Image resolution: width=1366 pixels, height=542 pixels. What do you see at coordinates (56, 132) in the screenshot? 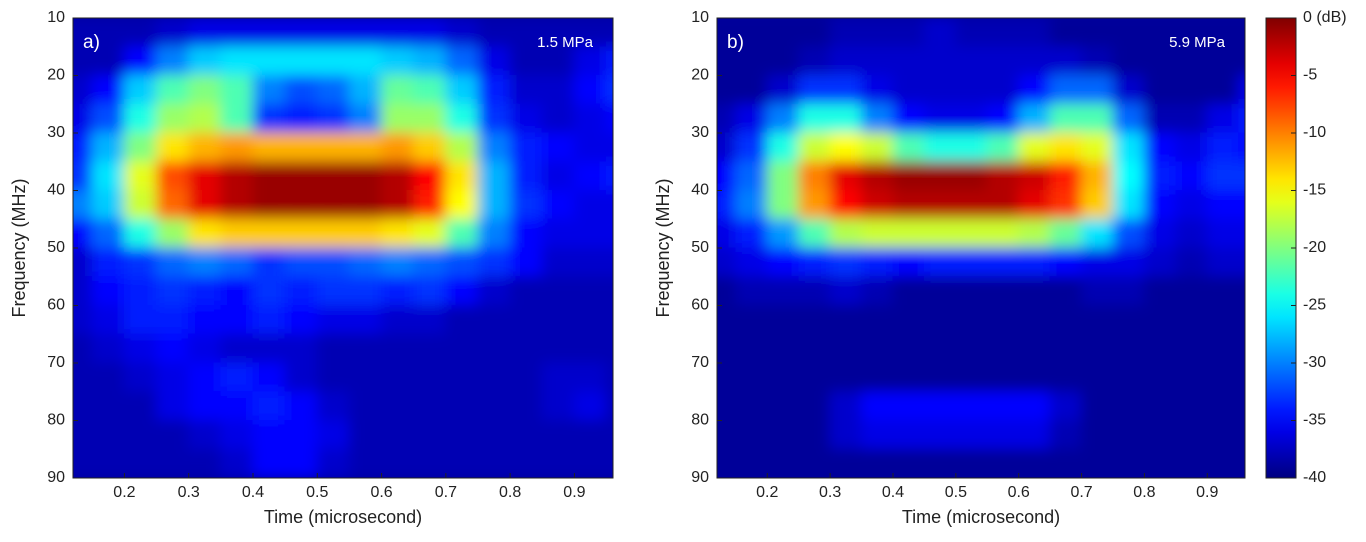
I see `y-tick-label: 30` at bounding box center [56, 132].